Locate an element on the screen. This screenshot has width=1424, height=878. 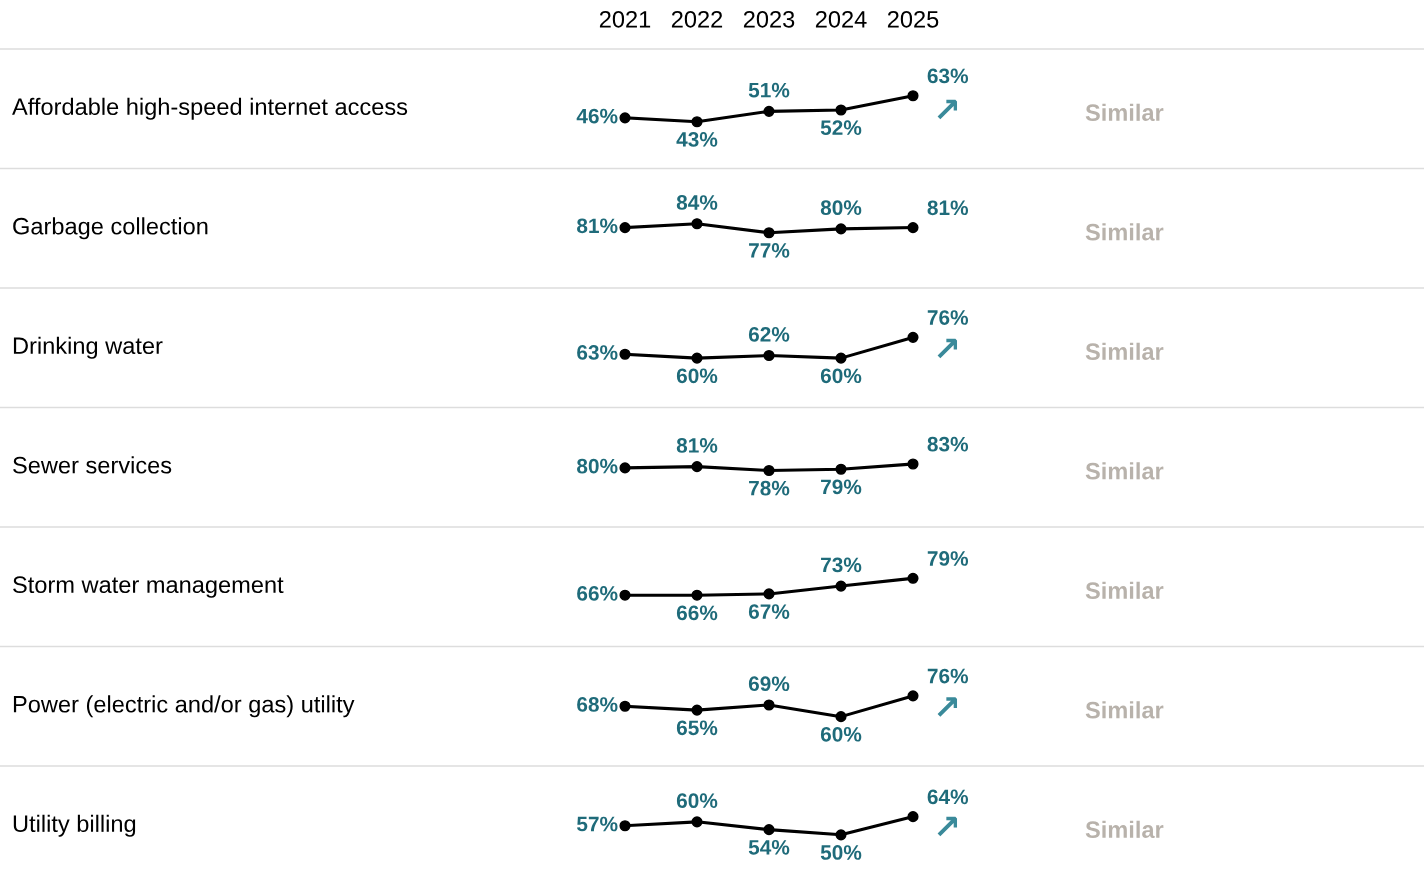
data-label: 65% is located at coordinates (697, 728).